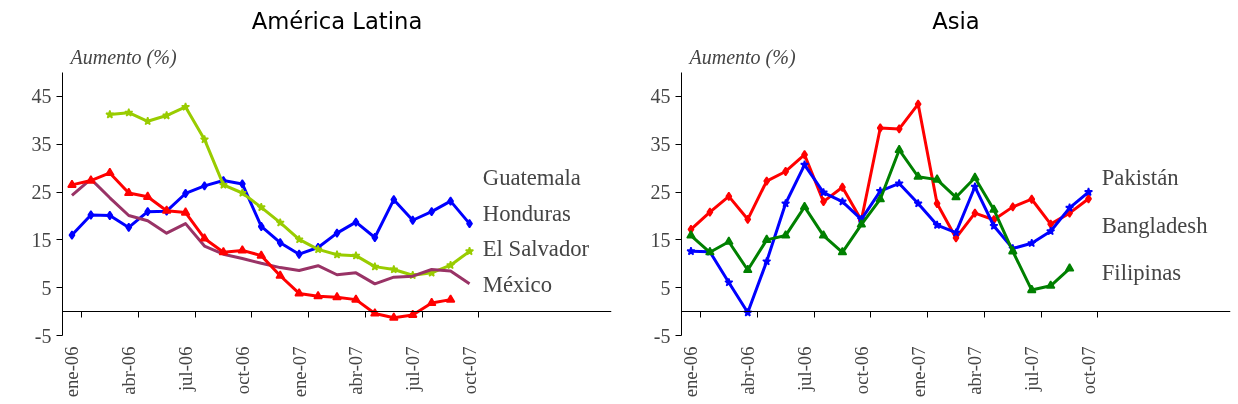 The image size is (1238, 404). What do you see at coordinates (1140, 178) in the screenshot?
I see `series-label: Pakistán` at bounding box center [1140, 178].